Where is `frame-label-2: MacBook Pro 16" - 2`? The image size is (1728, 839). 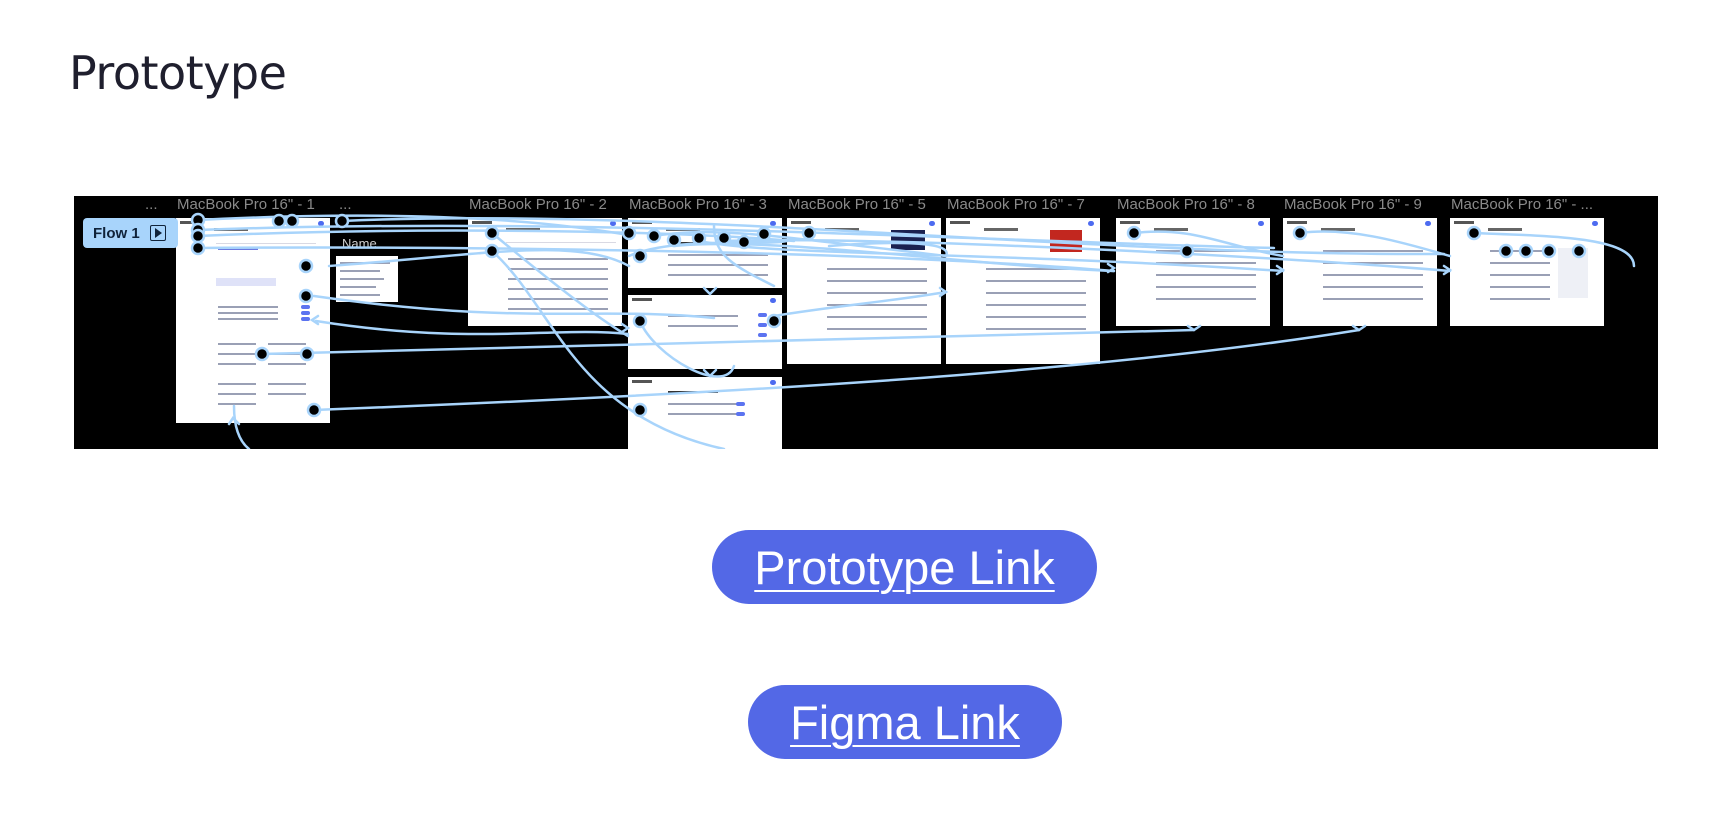
frame-label-2: MacBook Pro 16" - 2 is located at coordinates (538, 204).